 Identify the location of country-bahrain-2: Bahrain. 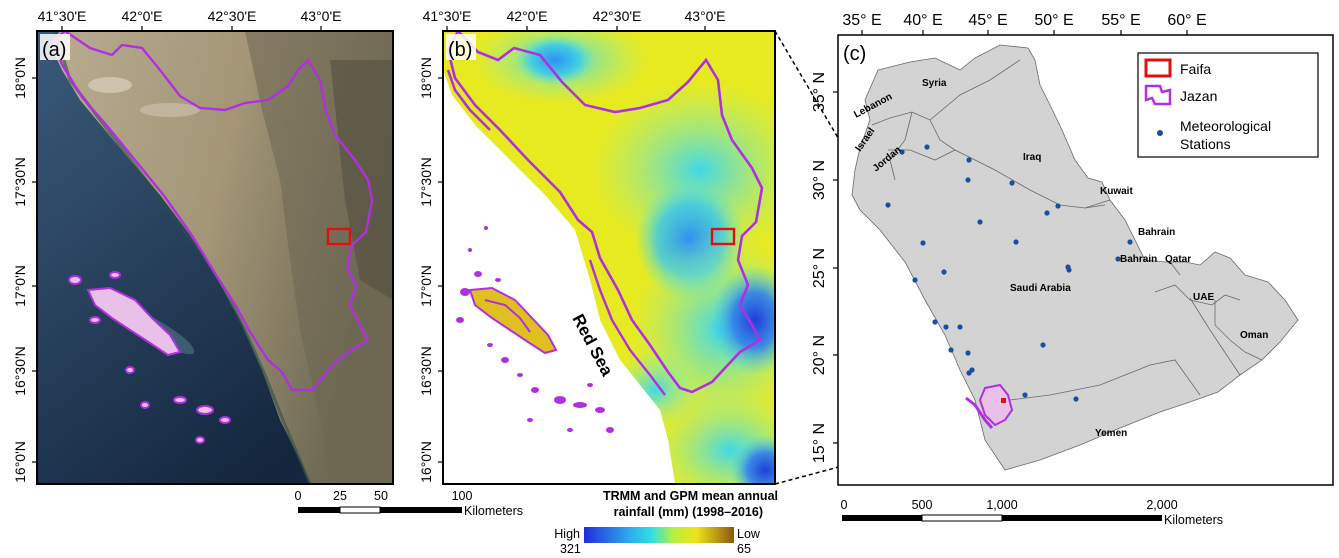
(1138, 259).